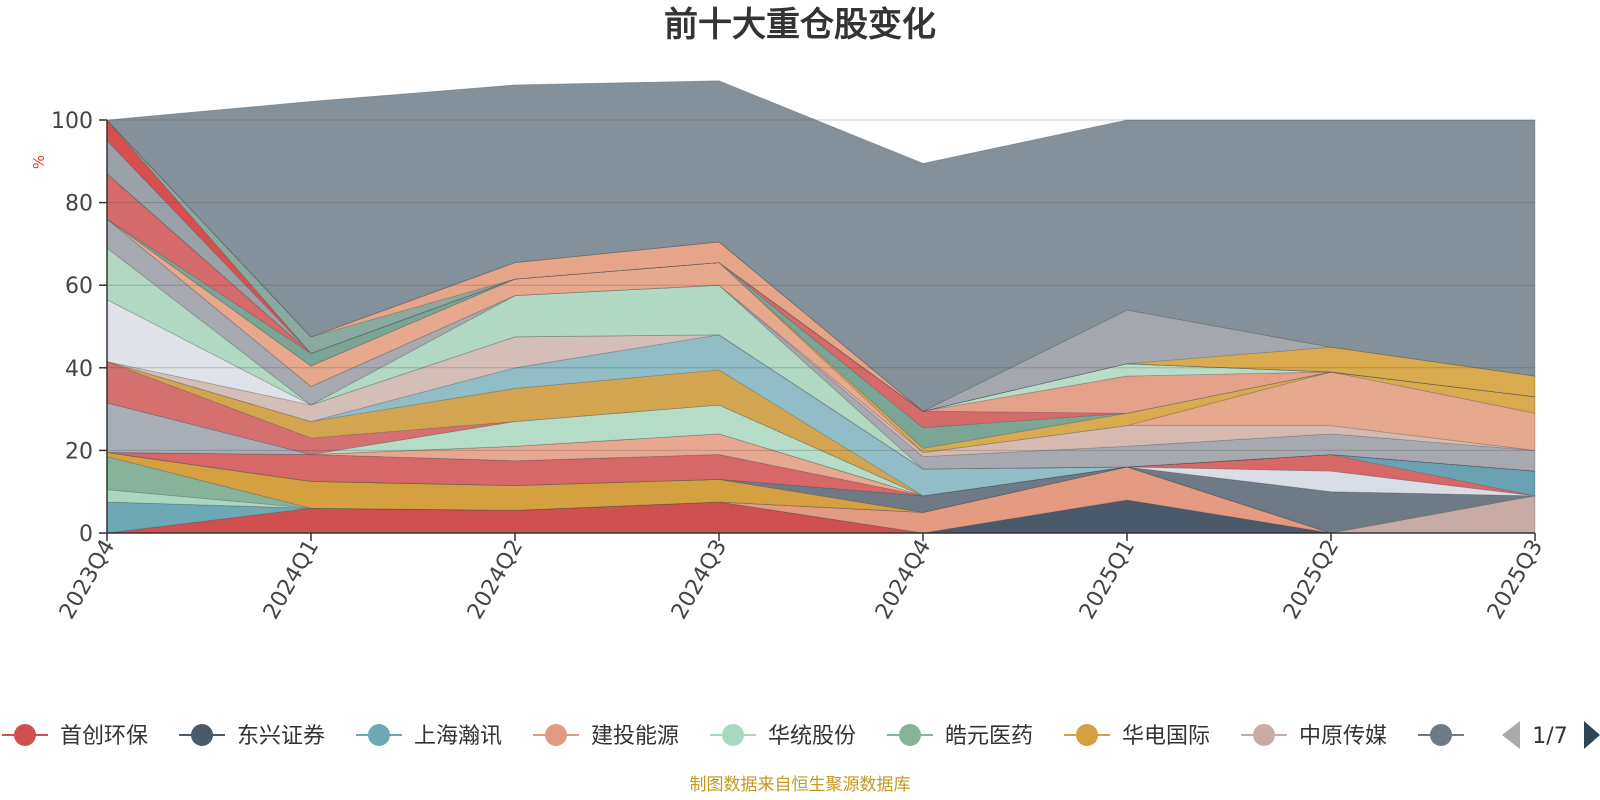 The height and width of the screenshot is (800, 1600). I want to click on data-source-note: 制图数据来自恒生聚源数据库, so click(800, 785).